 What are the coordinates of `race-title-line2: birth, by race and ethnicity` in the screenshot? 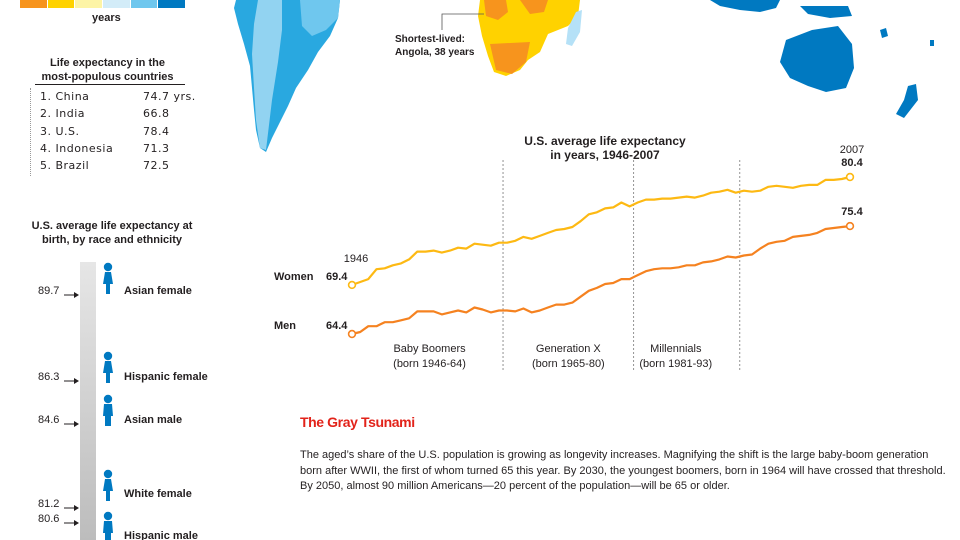 It's located at (112, 240).